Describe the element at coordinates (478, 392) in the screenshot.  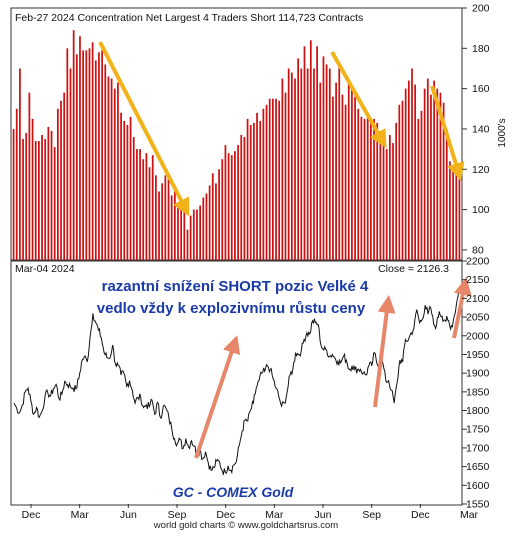
I see `y-tick-label: 1850` at that location.